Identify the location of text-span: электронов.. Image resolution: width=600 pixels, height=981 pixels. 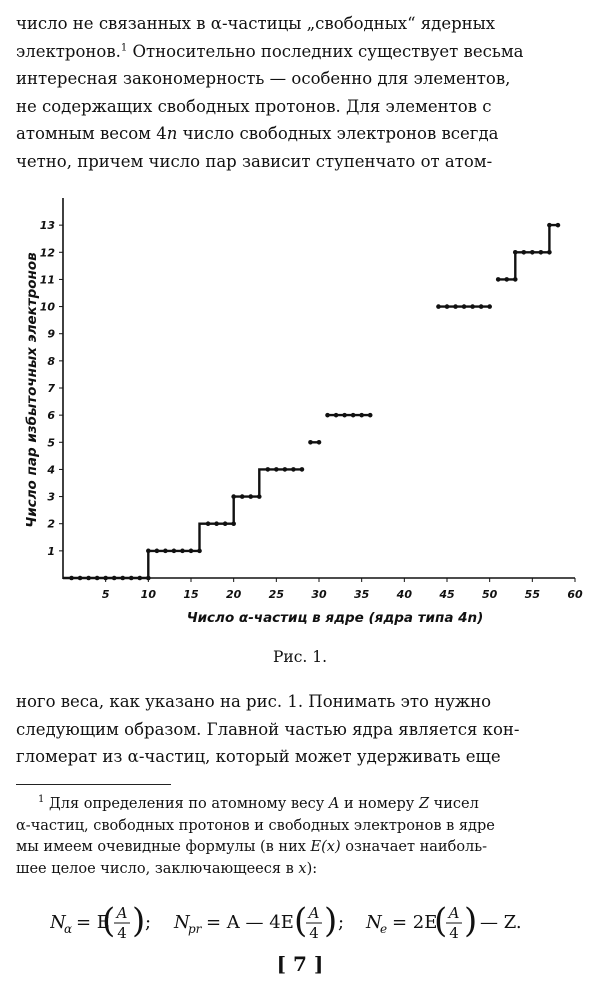
(68, 51).